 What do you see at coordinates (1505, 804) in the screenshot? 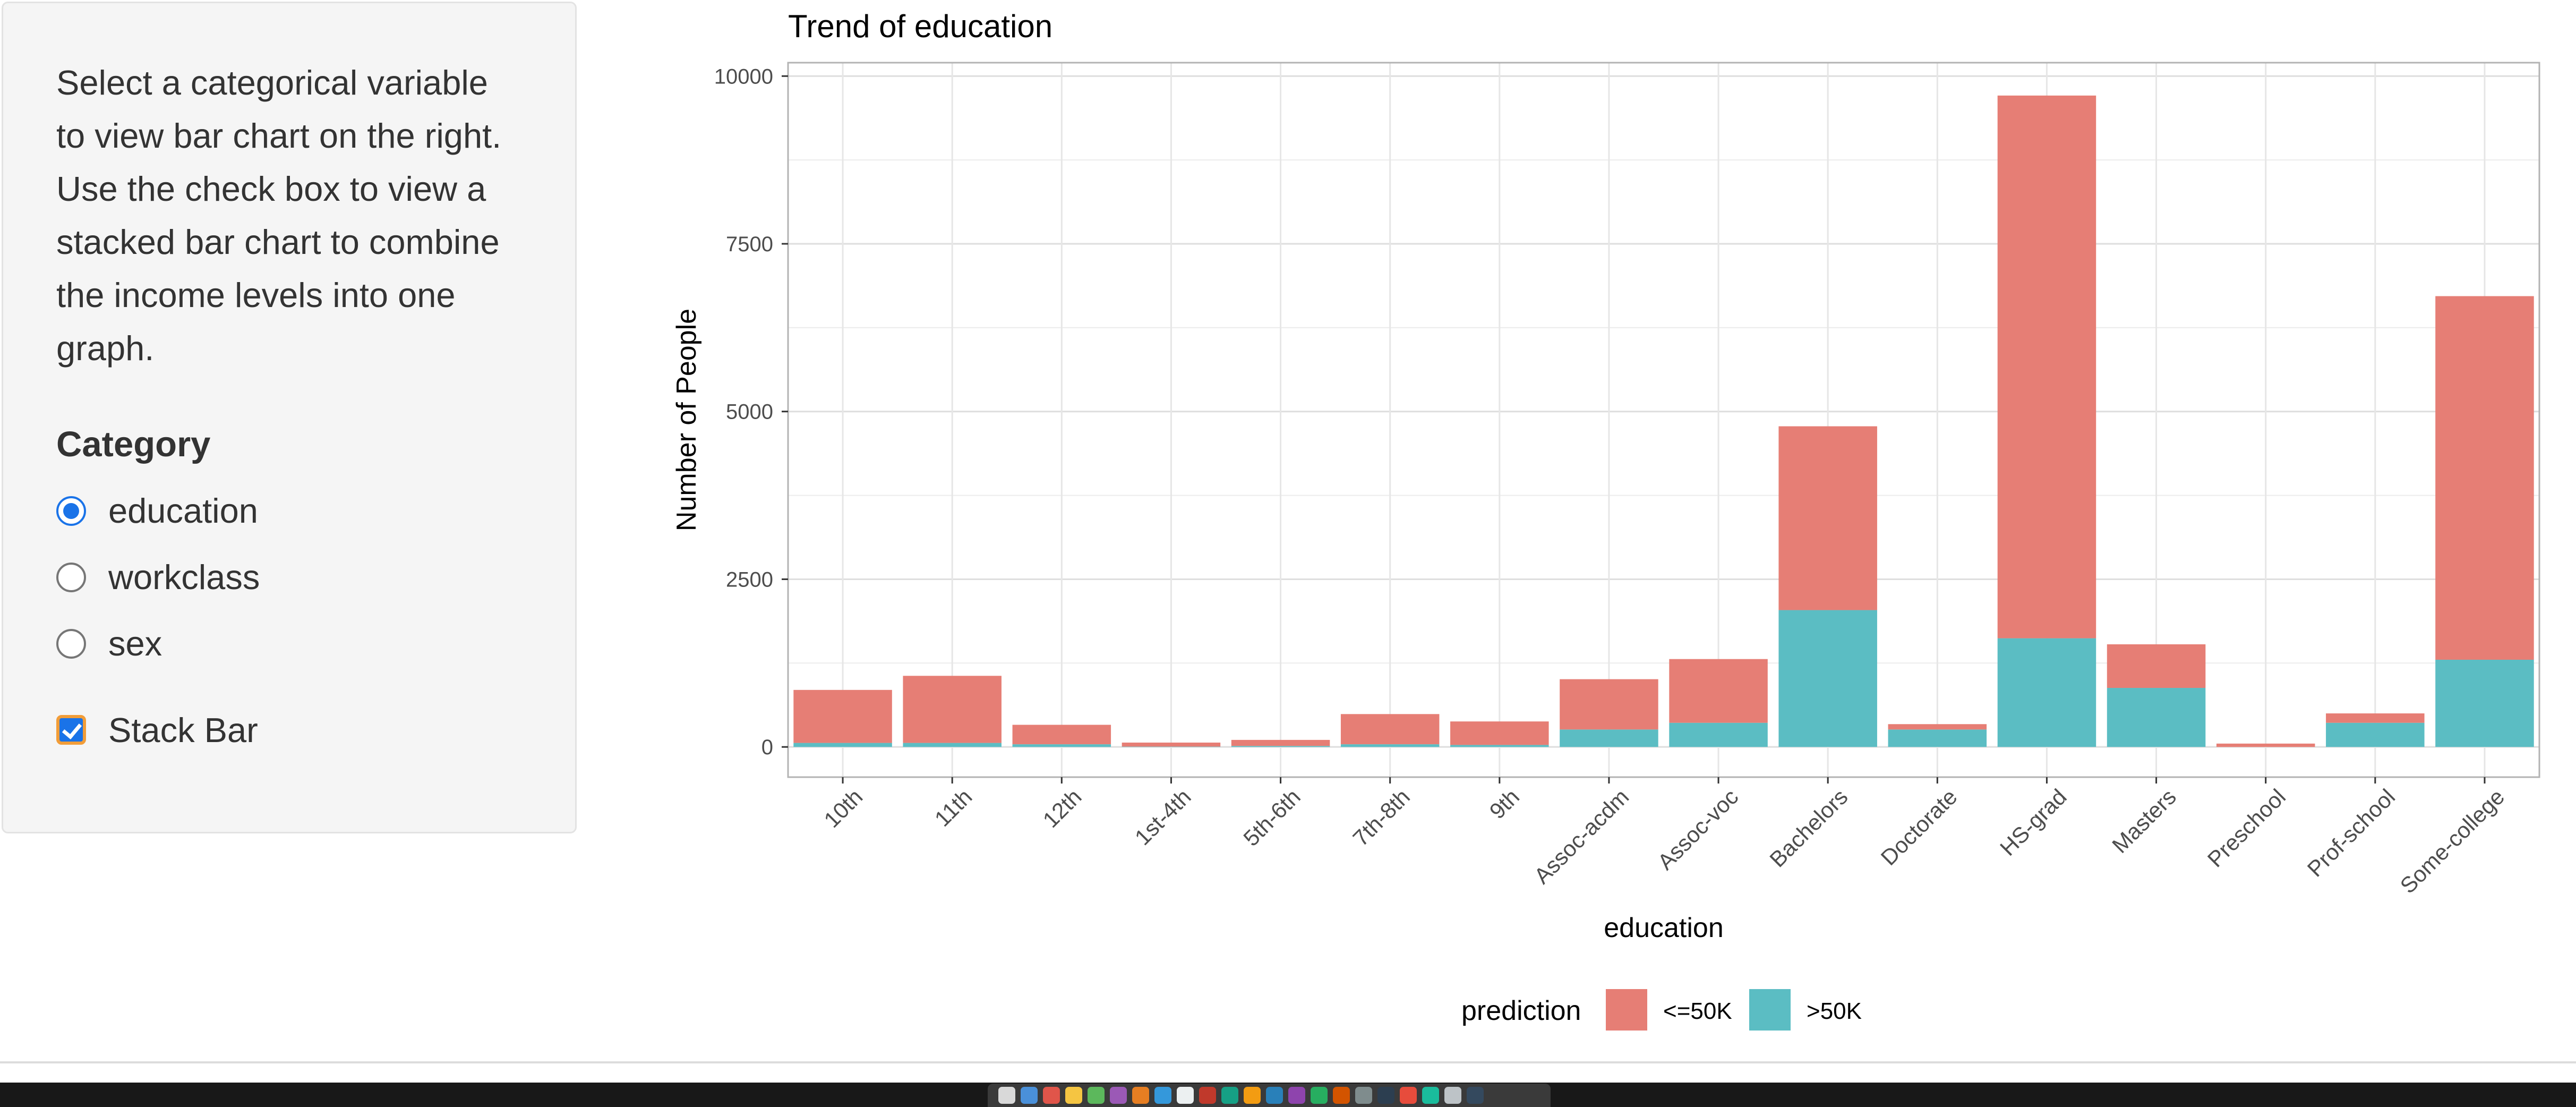
I see `x-tick-label: 9th` at bounding box center [1505, 804].